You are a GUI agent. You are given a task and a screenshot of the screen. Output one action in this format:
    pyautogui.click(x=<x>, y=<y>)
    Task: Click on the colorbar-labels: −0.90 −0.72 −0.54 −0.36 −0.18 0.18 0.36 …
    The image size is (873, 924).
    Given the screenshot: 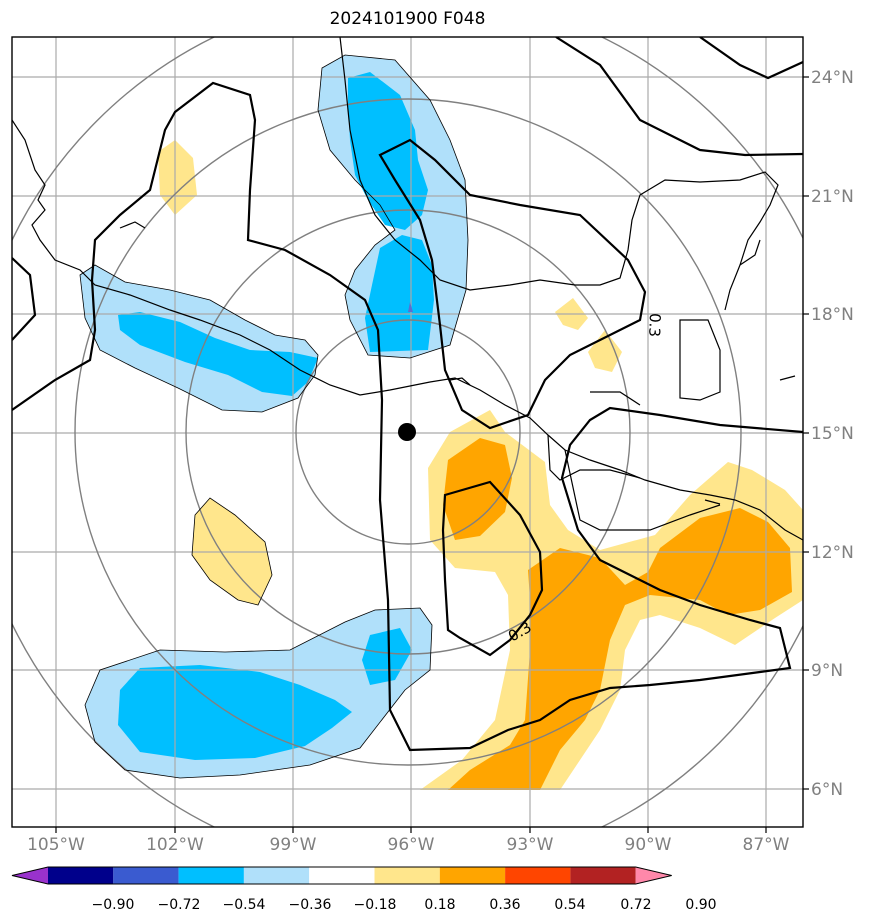 What is the action you would take?
    pyautogui.click(x=404, y=905)
    